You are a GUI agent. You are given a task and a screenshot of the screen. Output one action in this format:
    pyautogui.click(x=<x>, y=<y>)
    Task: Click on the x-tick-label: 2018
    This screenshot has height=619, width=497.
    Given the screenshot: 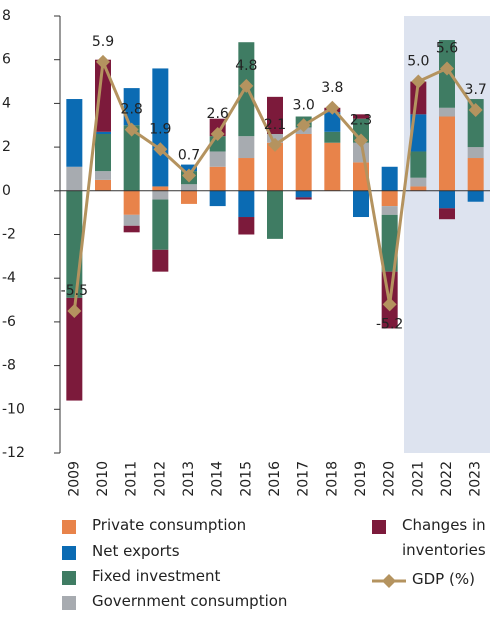 What is the action you would take?
    pyautogui.click(x=332, y=479)
    